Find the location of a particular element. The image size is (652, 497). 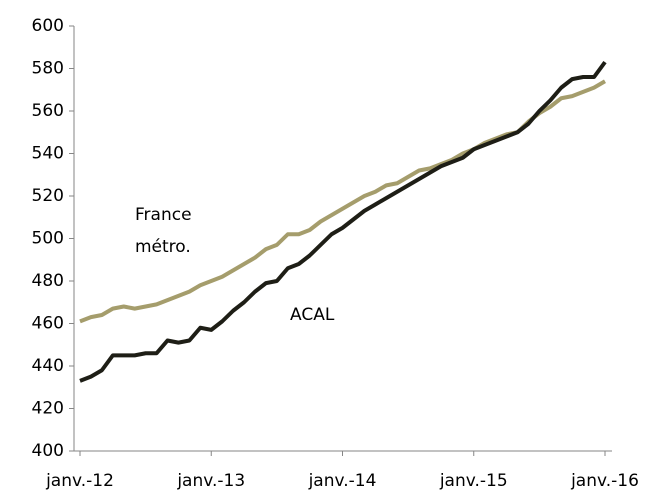

y-tick-label: 440 is located at coordinates (48, 366).